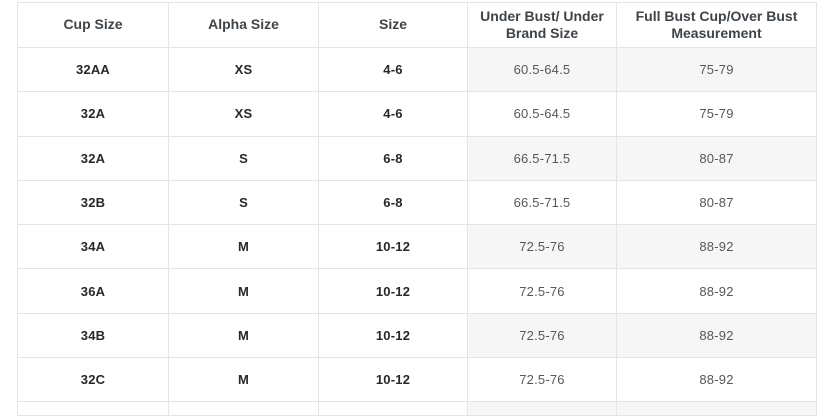 This screenshot has height=416, width=825. I want to click on table-row: 32C M 10-12 72.5-76 88-92, so click(417, 380).